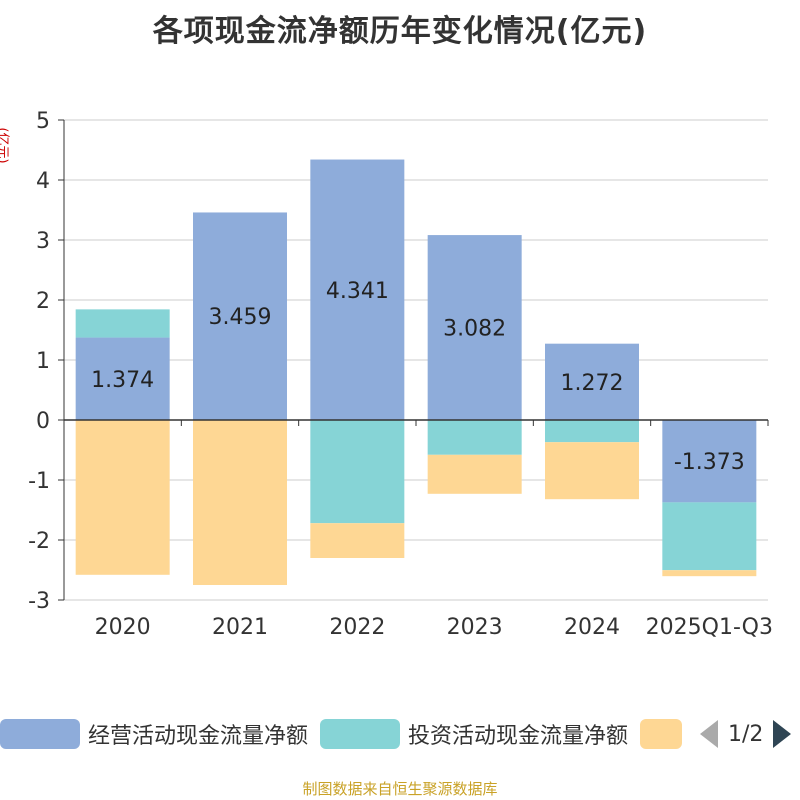  What do you see at coordinates (43, 241) in the screenshot?
I see `y-tick-label: 3` at bounding box center [43, 241].